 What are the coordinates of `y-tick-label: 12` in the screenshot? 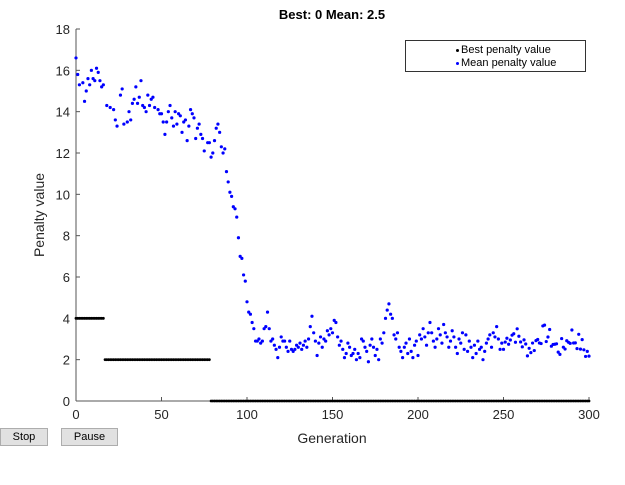 It's located at (63, 153).